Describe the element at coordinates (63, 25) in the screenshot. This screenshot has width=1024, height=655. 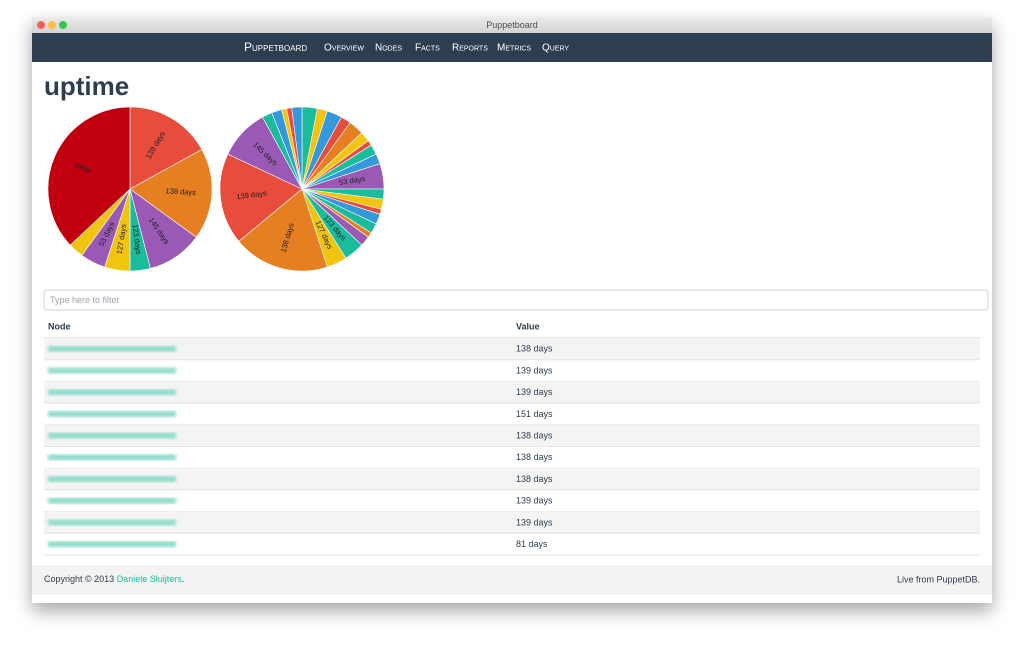
I see `zoom-button` at that location.